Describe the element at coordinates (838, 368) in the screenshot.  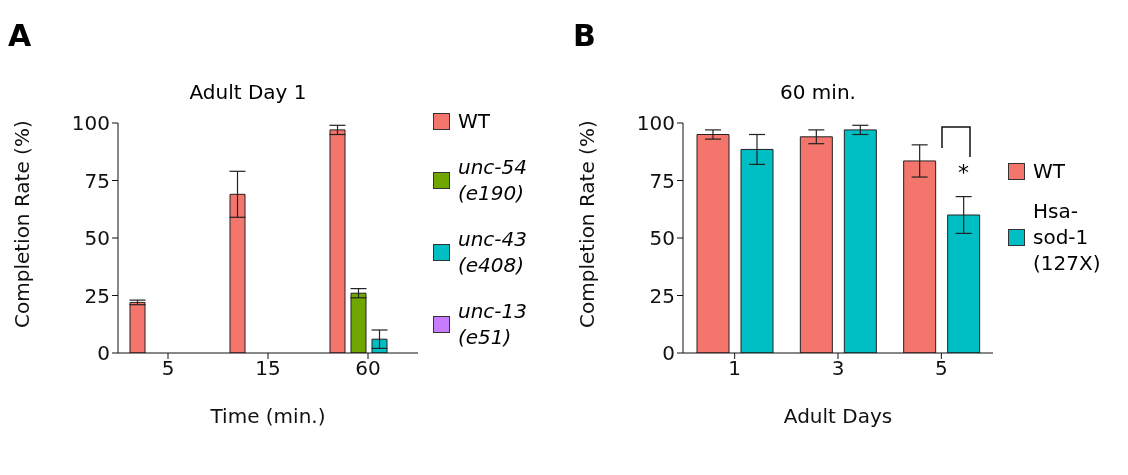
I see `x-tick-label: 3` at that location.